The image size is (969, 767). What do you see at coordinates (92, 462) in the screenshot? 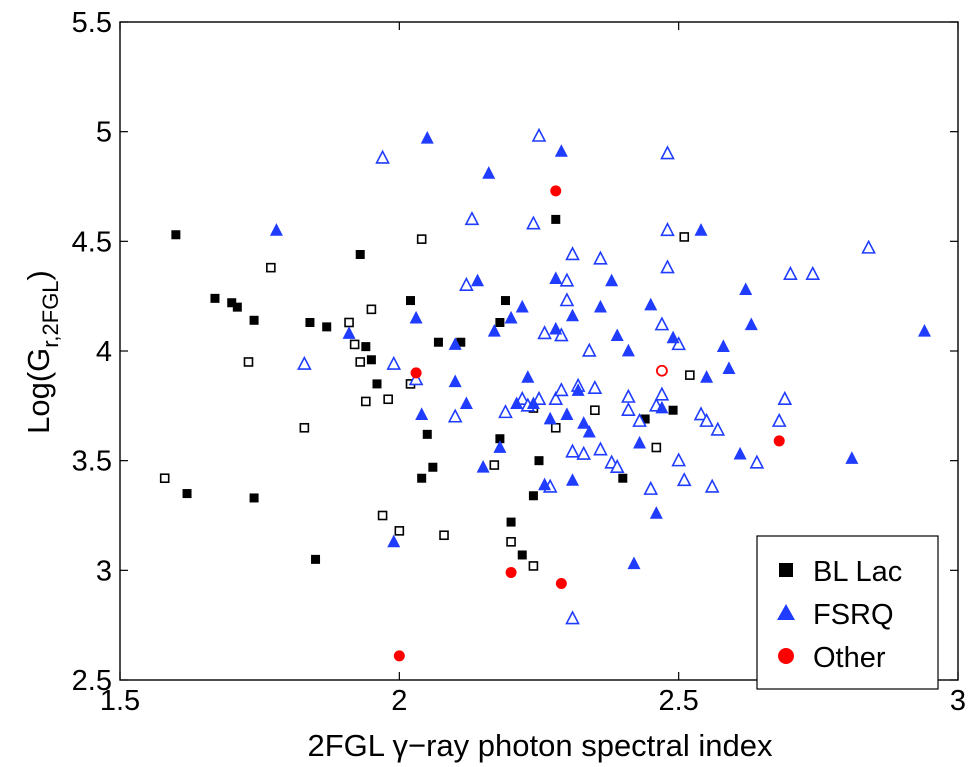
I see `y-tick-label: 3.5` at bounding box center [92, 462].